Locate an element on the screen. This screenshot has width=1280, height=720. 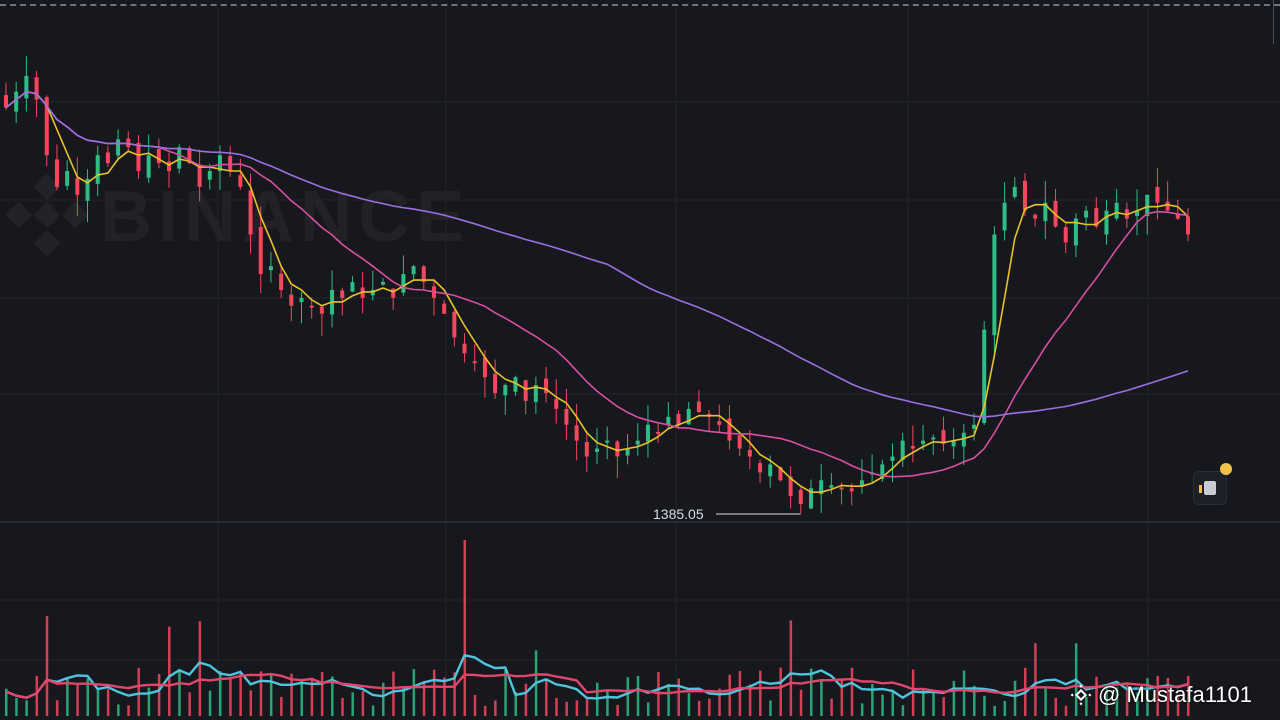
credit-watermark: @ Mustafa1101 is located at coordinates (1161, 695).